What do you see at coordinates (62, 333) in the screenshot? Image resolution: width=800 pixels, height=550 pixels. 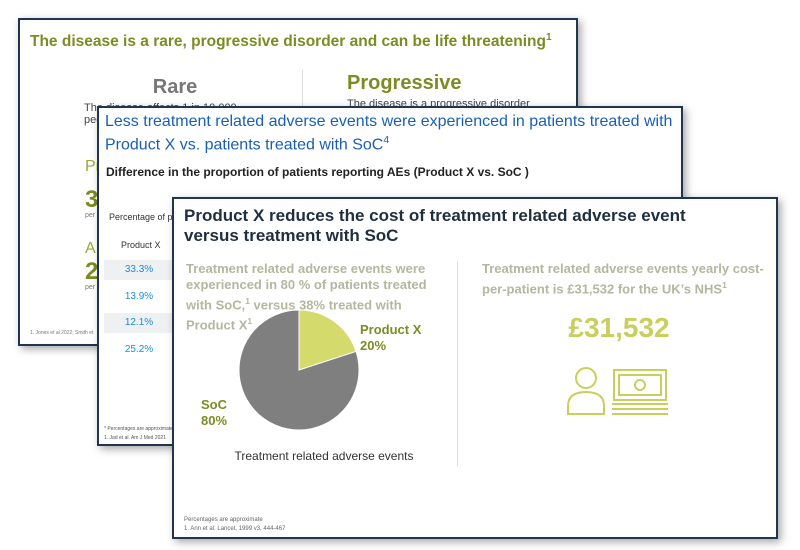 I see `footnote: 1. Jones et al 2022; Smith et` at bounding box center [62, 333].